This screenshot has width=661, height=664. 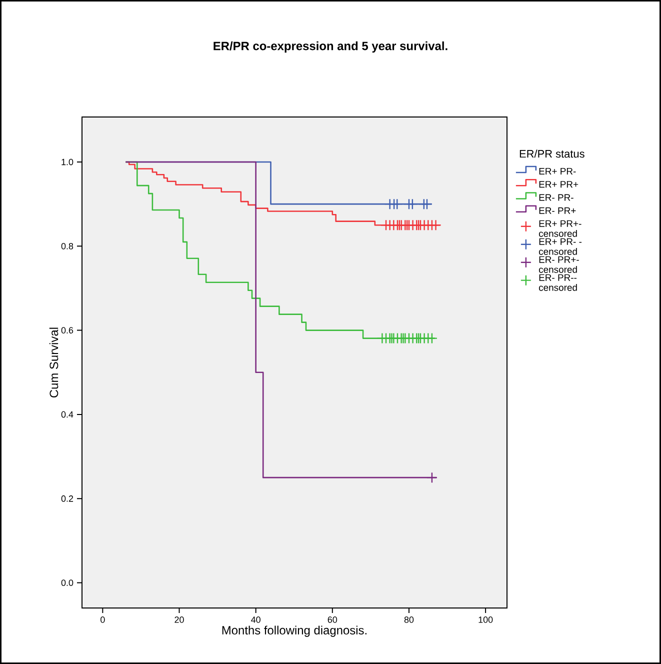 I want to click on y-tick-label: 0.0, so click(x=67, y=583).